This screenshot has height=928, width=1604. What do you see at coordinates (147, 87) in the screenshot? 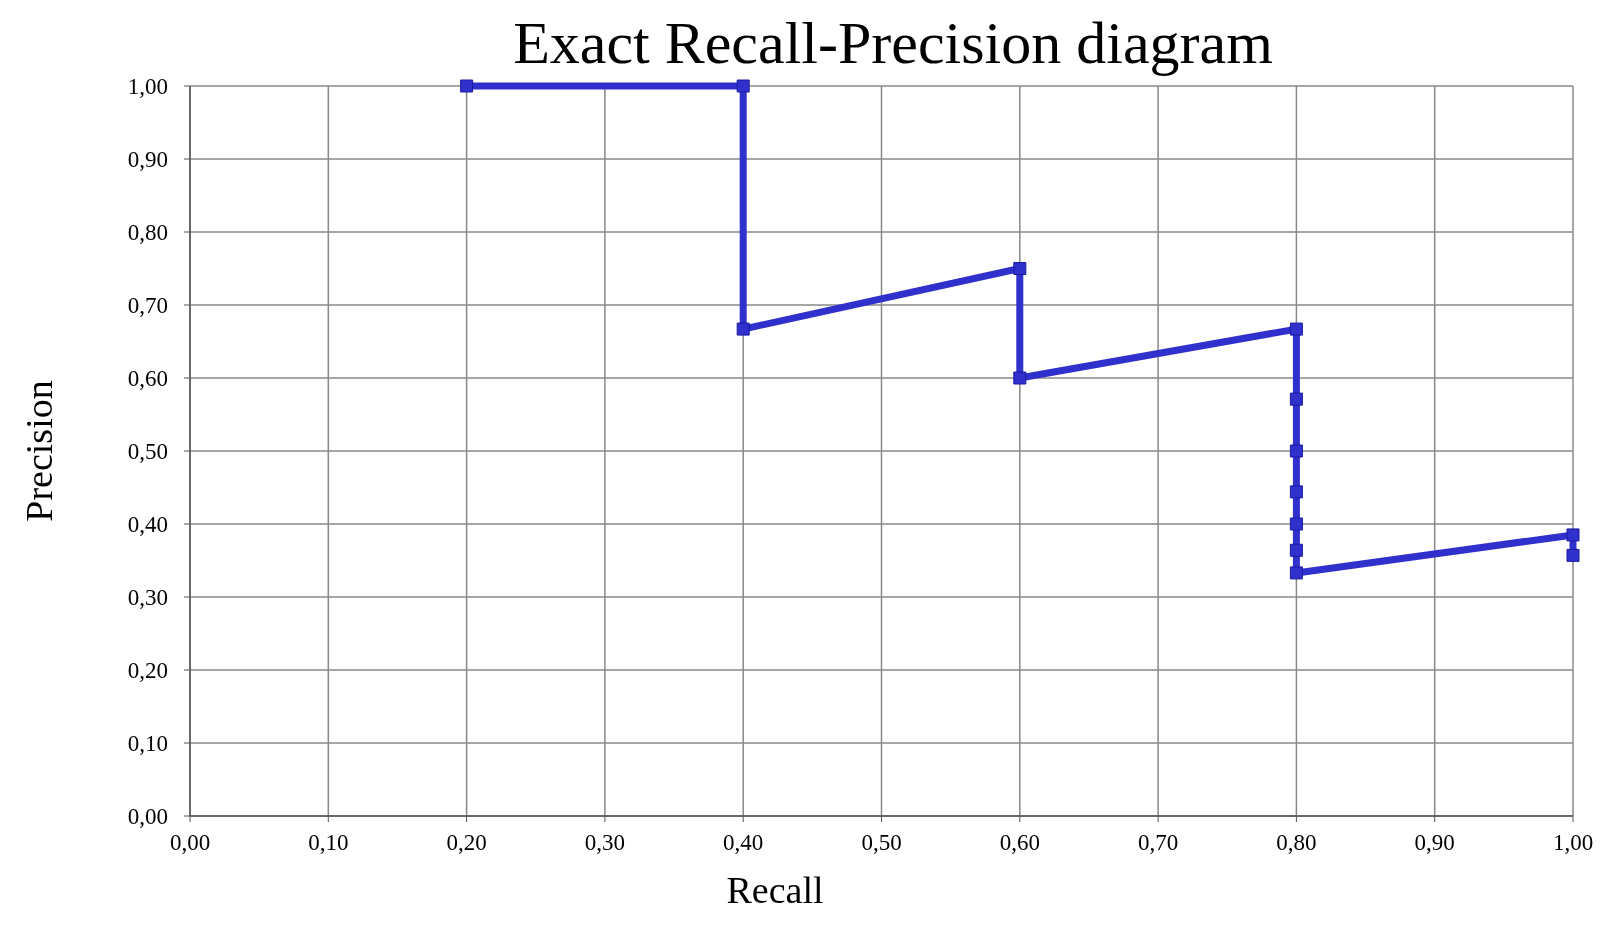
I see `y-tick-label: 1,00` at bounding box center [147, 87].